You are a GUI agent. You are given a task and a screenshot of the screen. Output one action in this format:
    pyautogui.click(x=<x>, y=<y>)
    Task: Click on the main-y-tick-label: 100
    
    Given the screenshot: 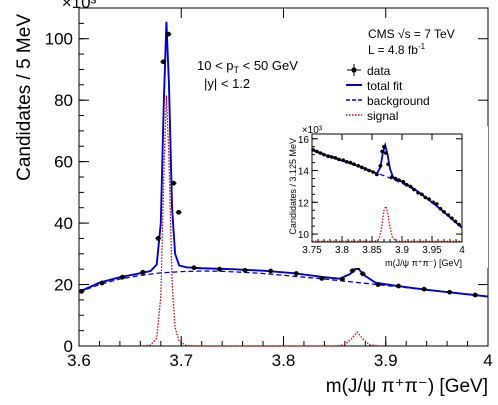 What is the action you would take?
    pyautogui.click(x=59, y=39)
    